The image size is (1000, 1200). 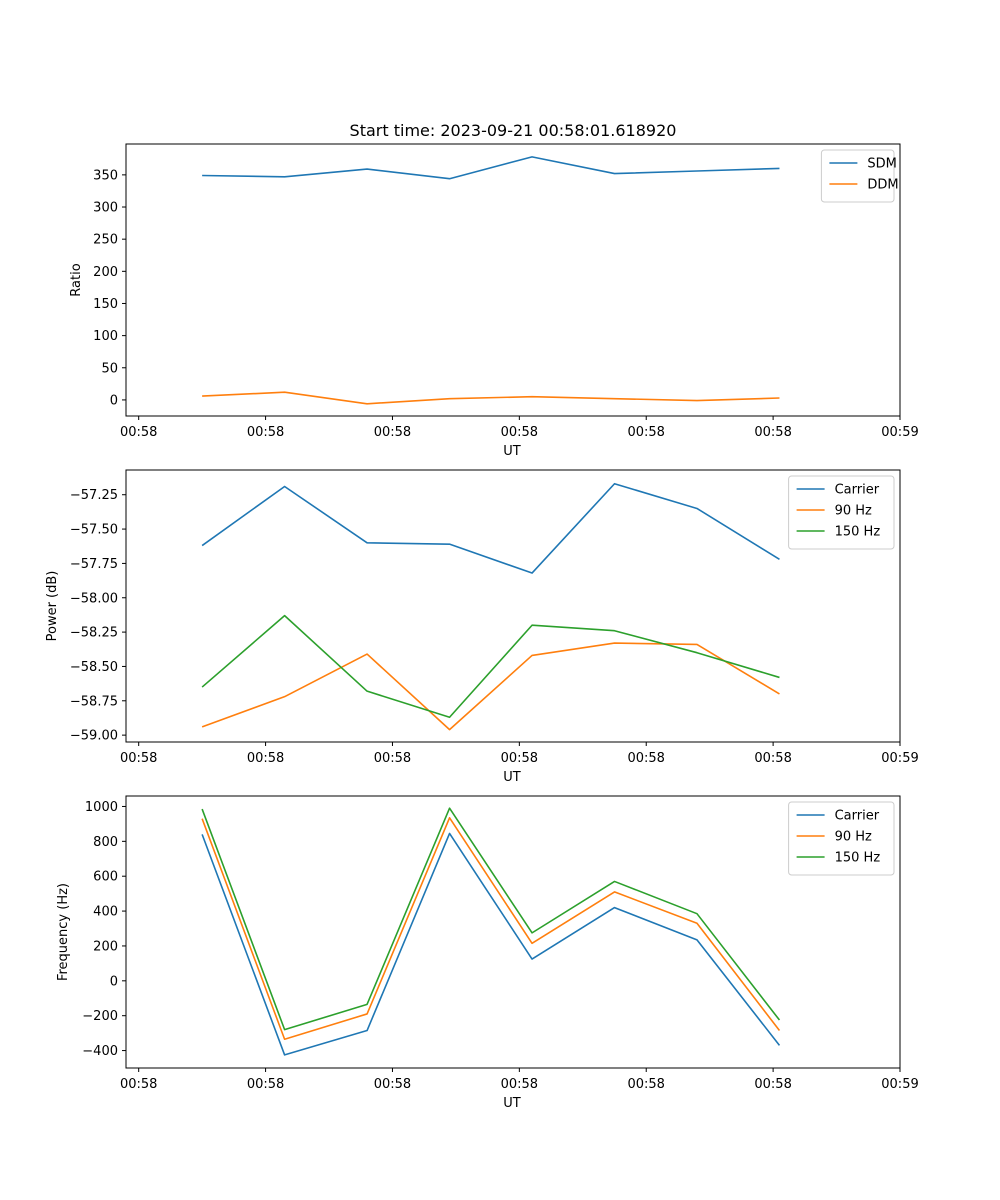 What do you see at coordinates (105, 912) in the screenshot?
I see `y-tick-label: 400` at bounding box center [105, 912].